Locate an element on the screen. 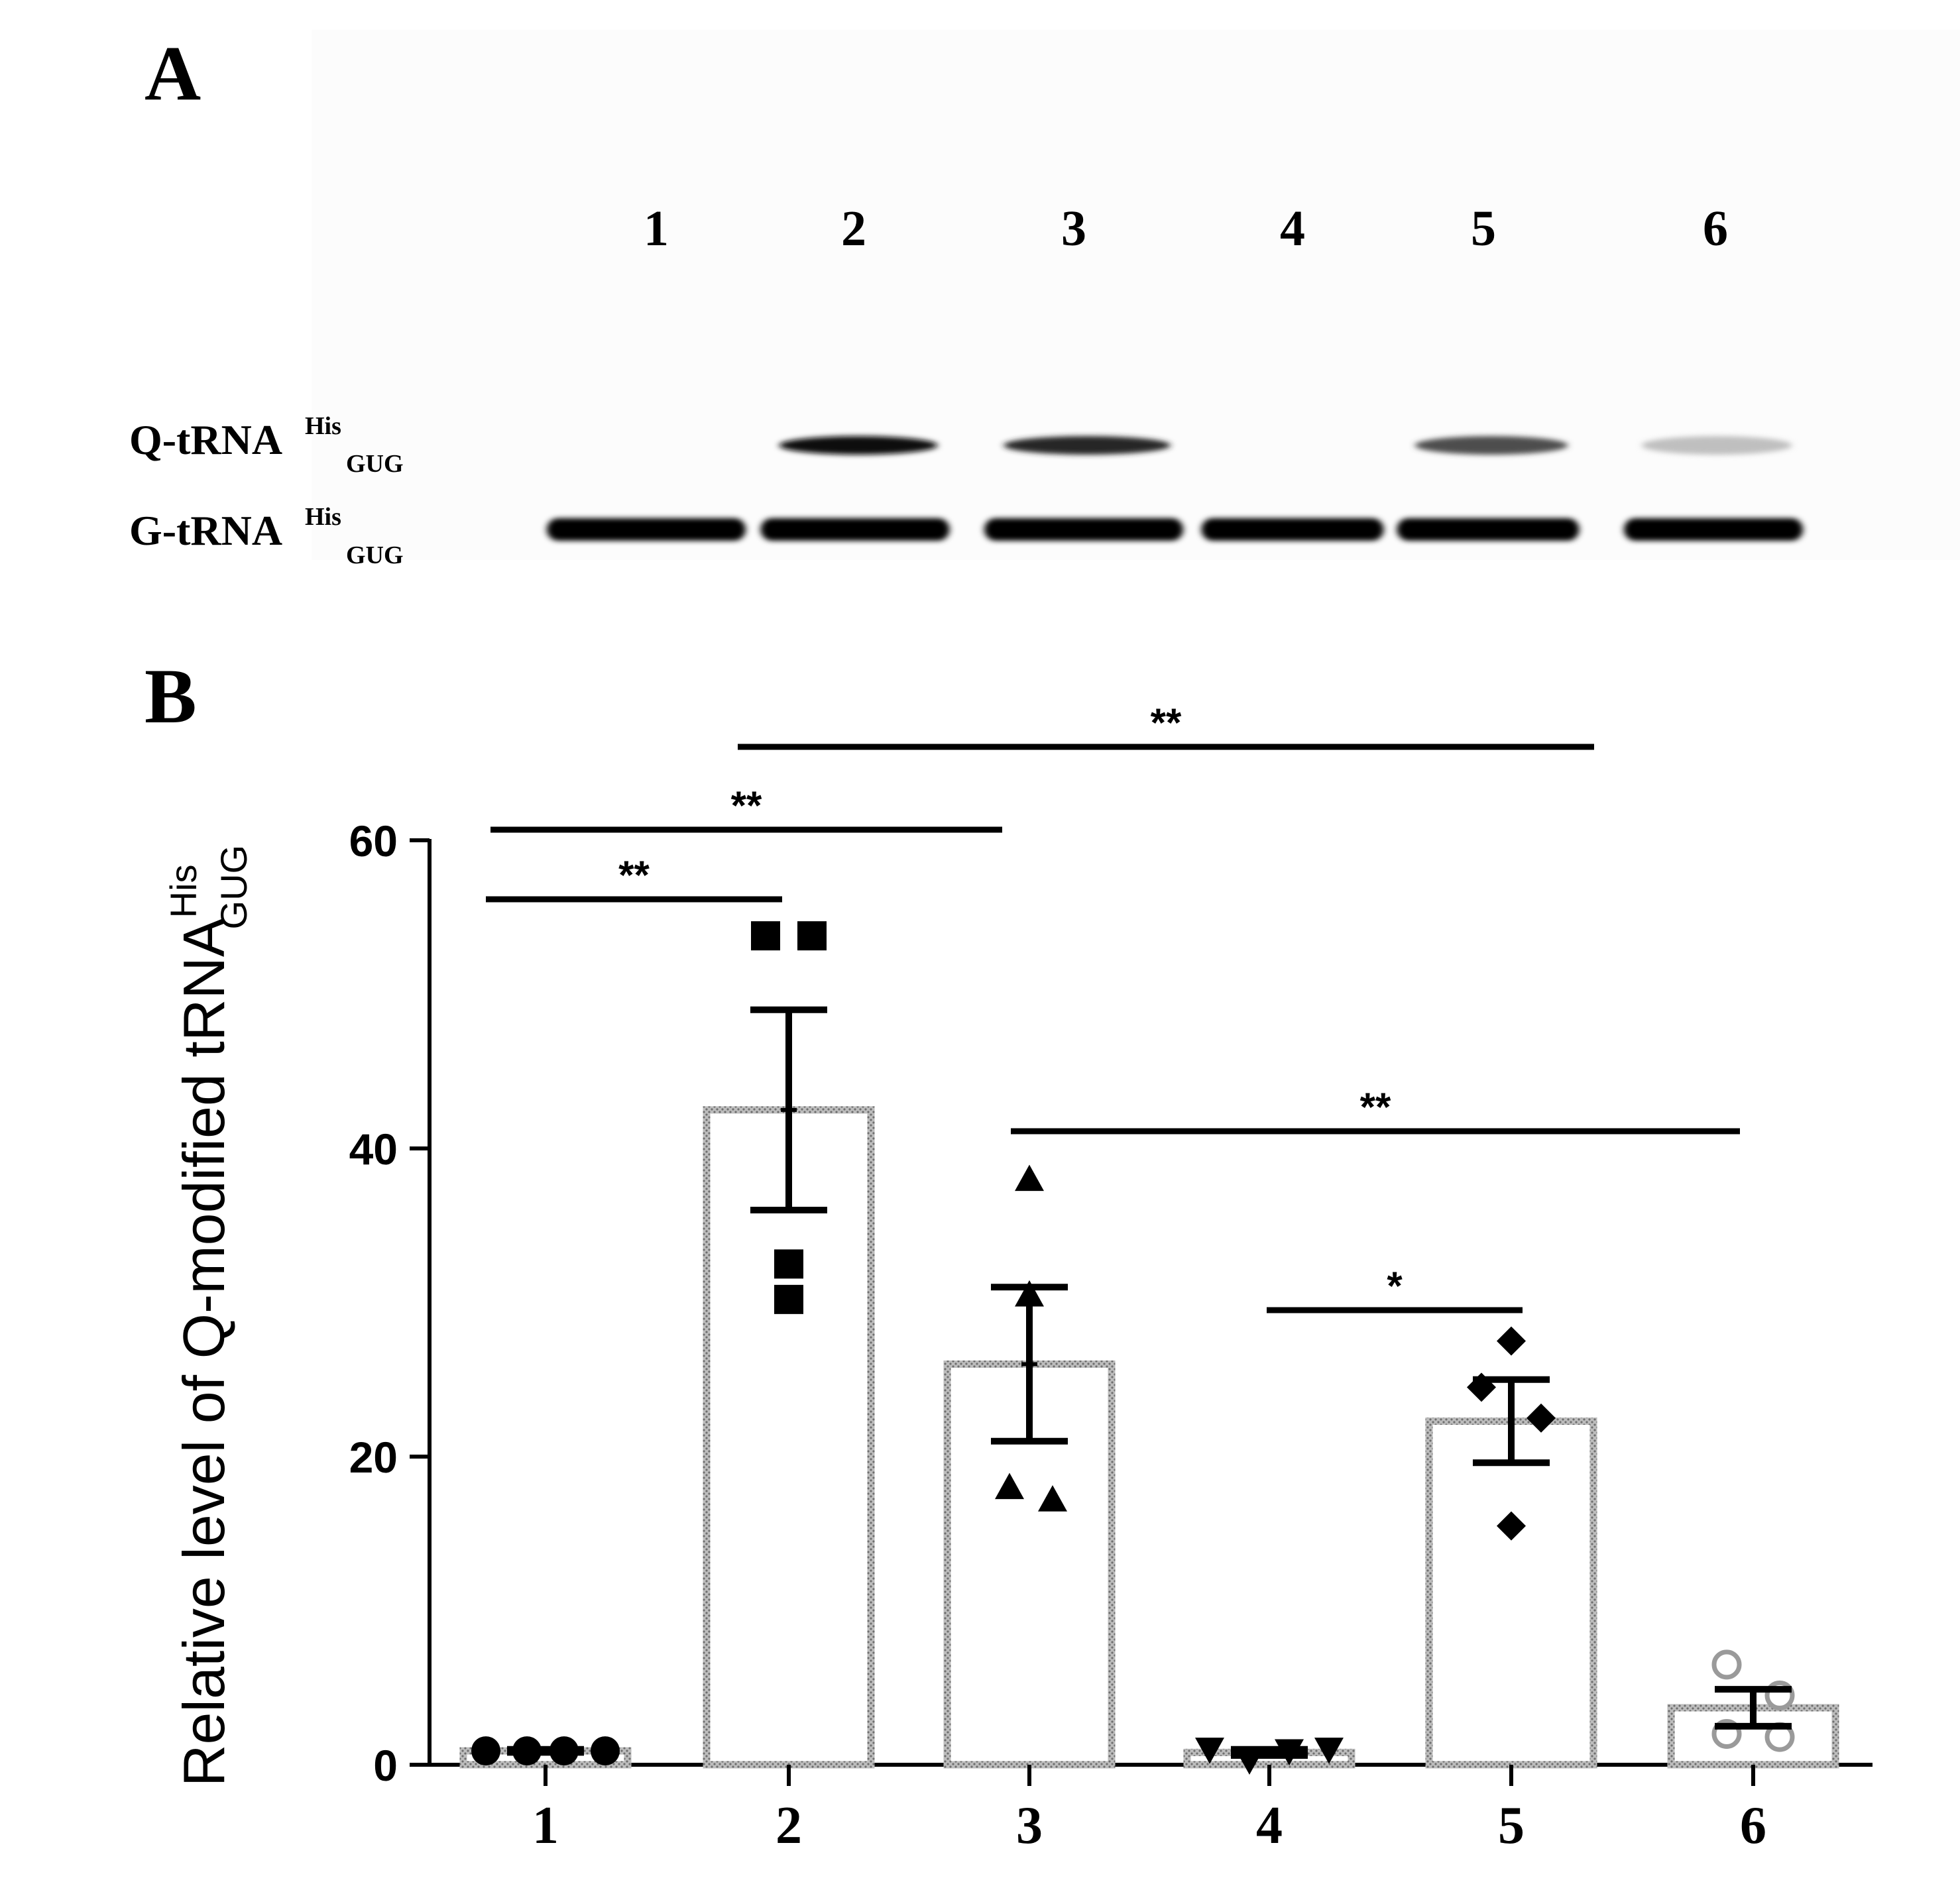 The height and width of the screenshot is (1890, 1960). x-tick-label-2: 2 is located at coordinates (789, 1826).